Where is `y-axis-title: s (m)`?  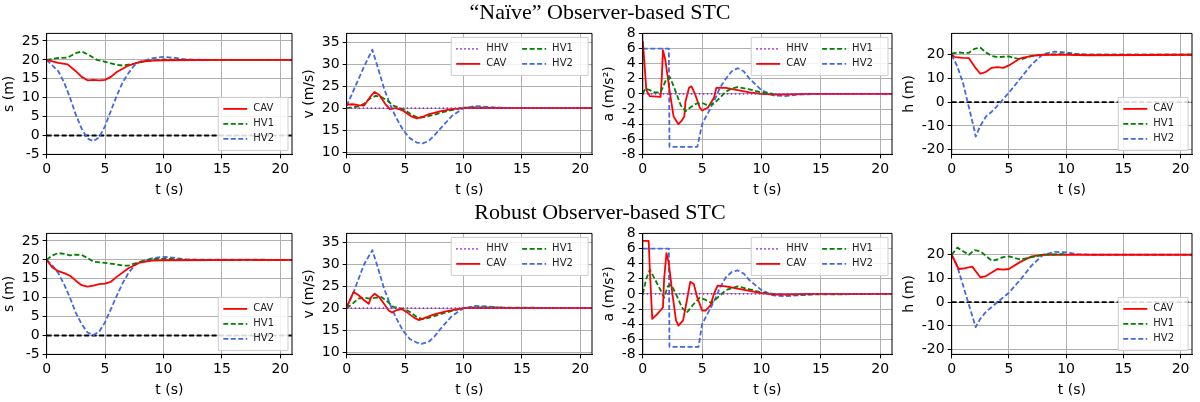 y-axis-title: s (m) is located at coordinates (8, 294).